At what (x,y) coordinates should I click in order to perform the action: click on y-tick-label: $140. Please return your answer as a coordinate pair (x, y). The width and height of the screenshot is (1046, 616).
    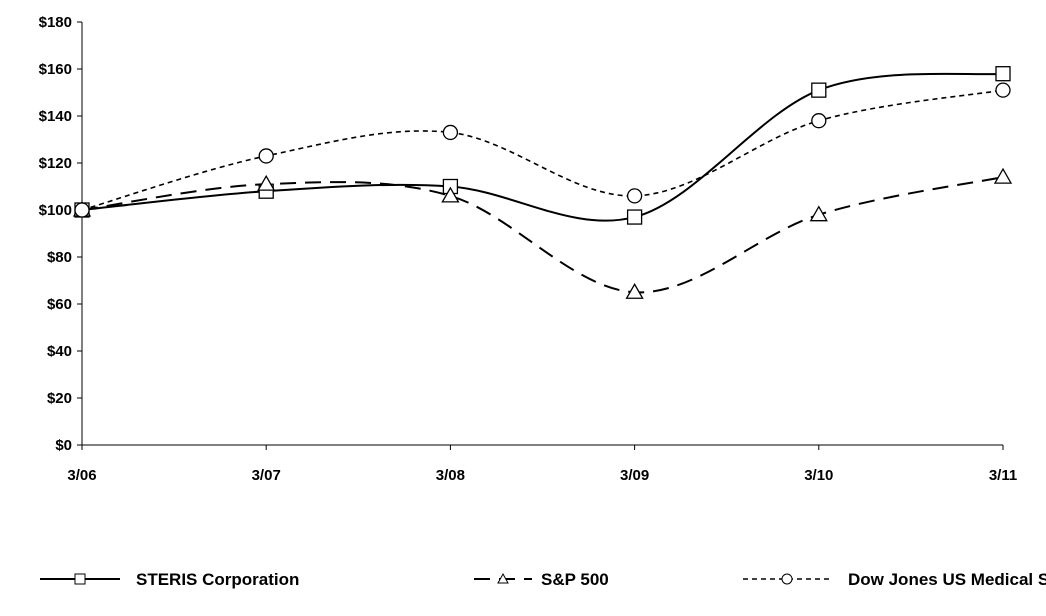
    Looking at the image, I should click on (55, 116).